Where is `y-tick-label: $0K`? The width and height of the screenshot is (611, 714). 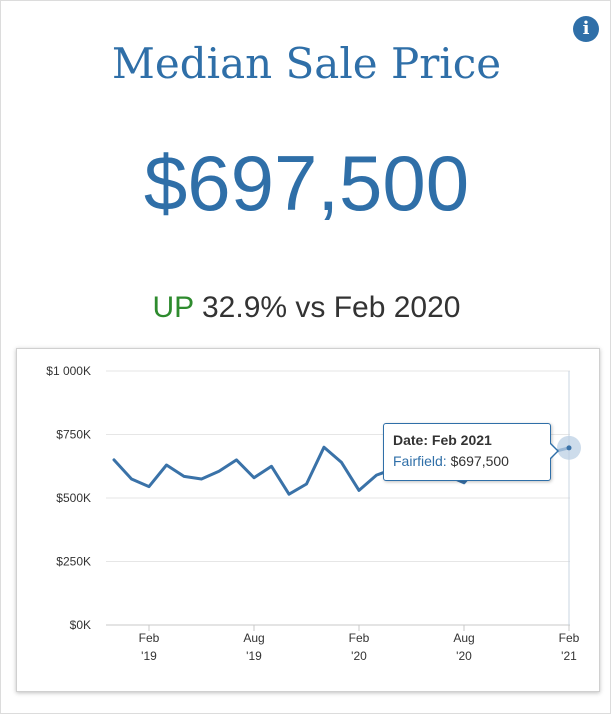 y-tick-label: $0K is located at coordinates (80, 625).